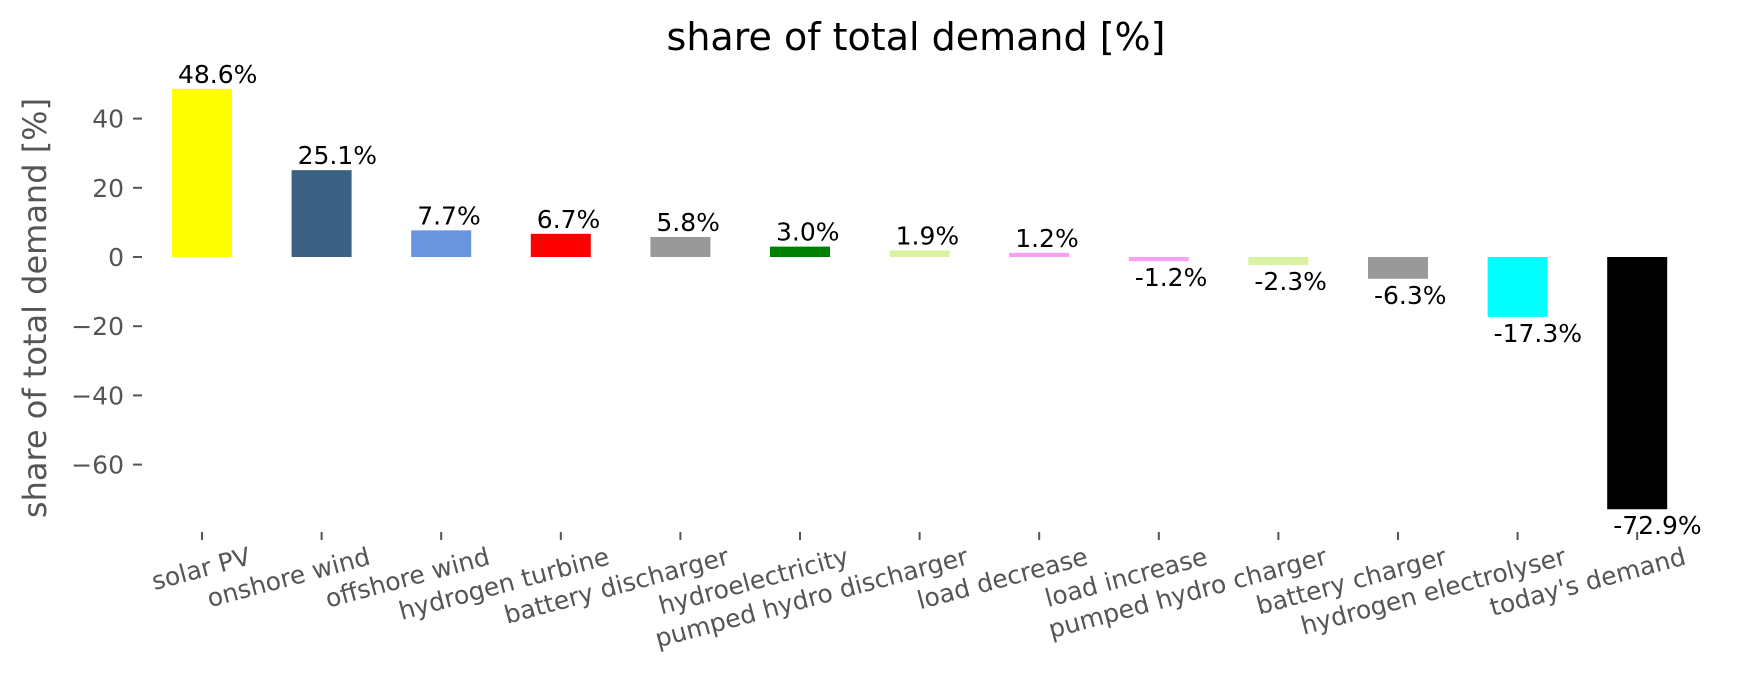 The image size is (1764, 689). Describe the element at coordinates (1410, 295) in the screenshot. I see `data-label: -6.3%` at that location.